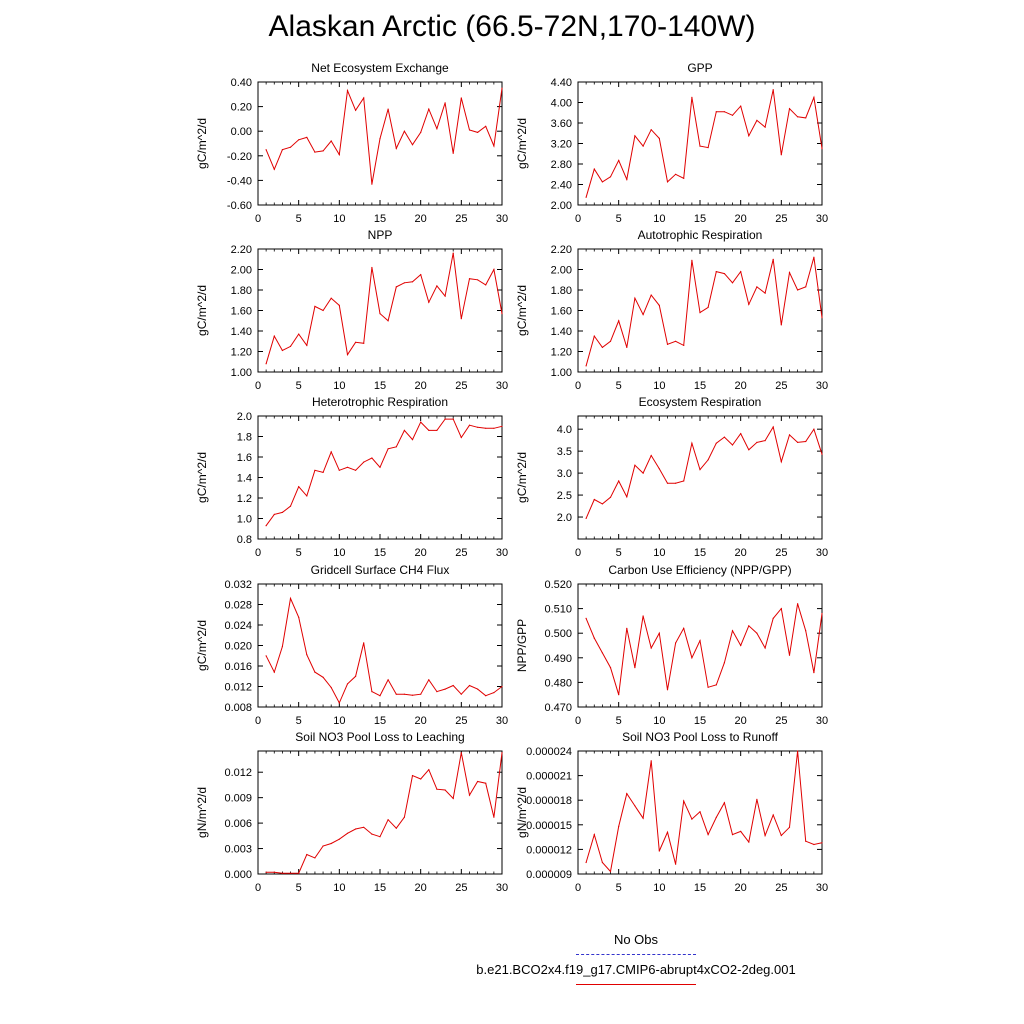 The height and width of the screenshot is (1024, 1024). What do you see at coordinates (699, 570) in the screenshot?
I see `panel-title: Carbon Use Efficiency (NPP/GPP)` at bounding box center [699, 570].